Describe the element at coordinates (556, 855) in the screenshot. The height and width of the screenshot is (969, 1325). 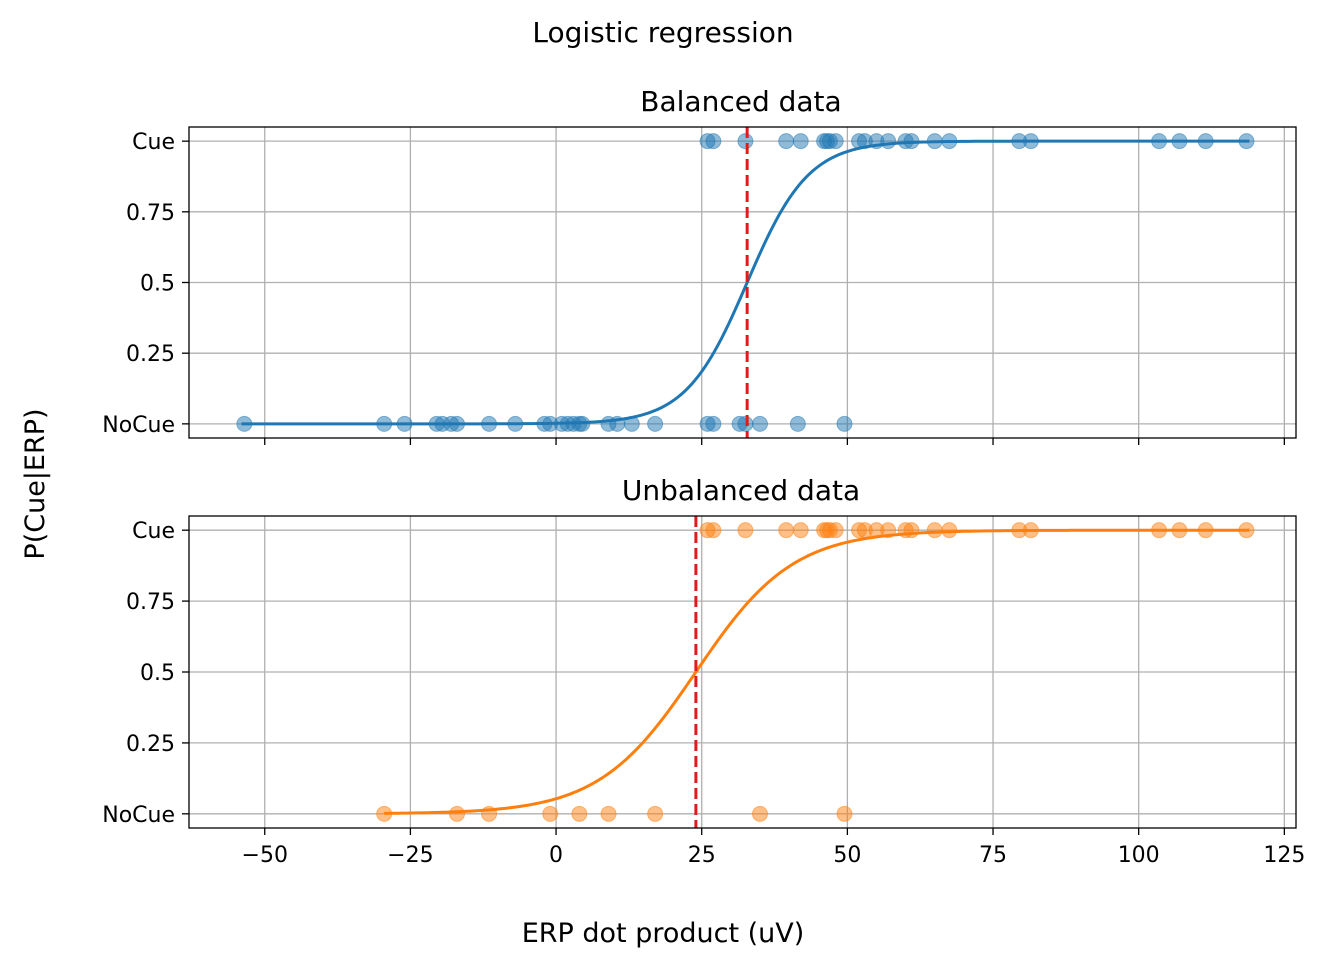
I see `x-tick-label: 0` at that location.